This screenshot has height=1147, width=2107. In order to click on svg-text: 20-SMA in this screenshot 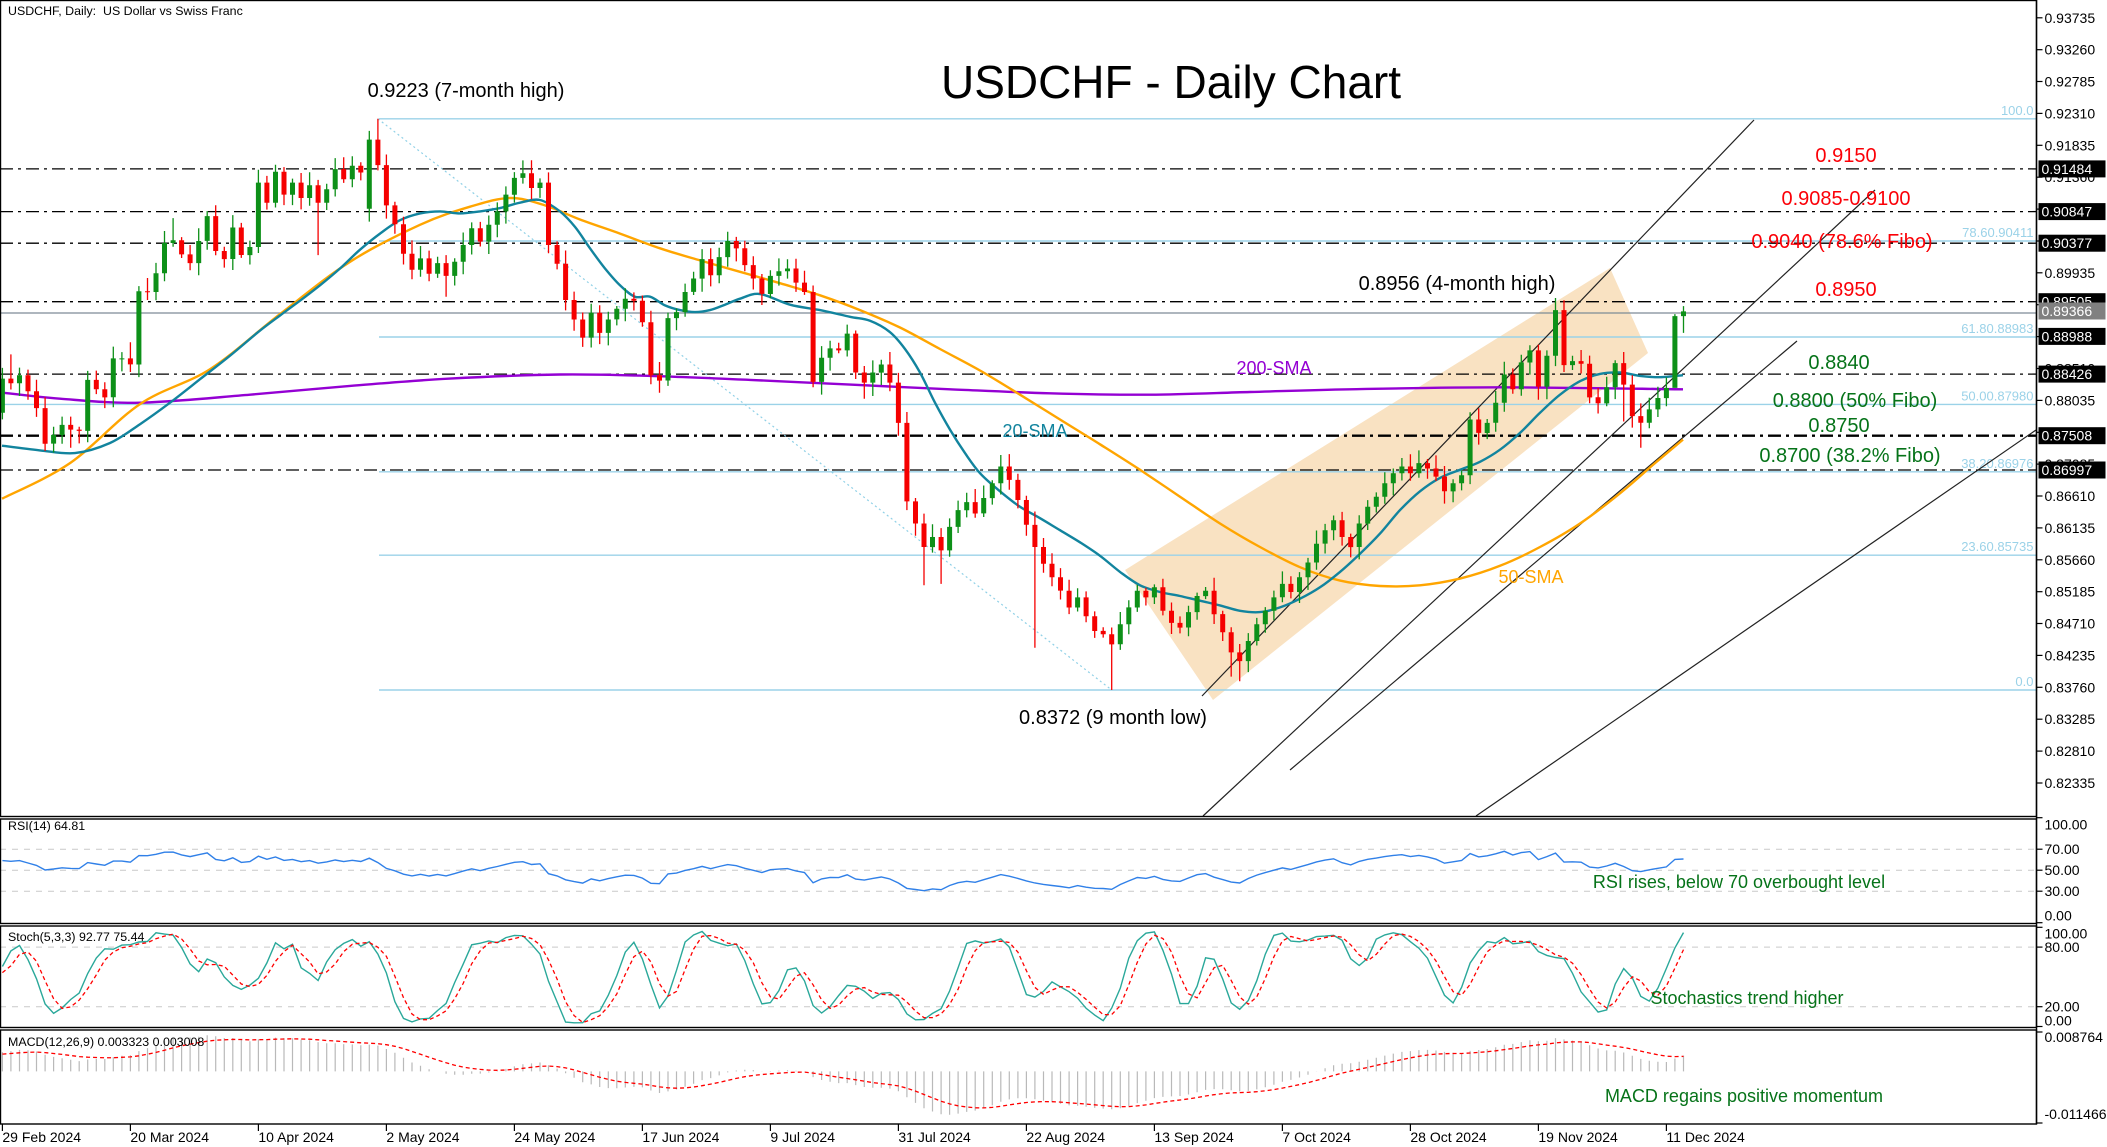, I will do `click(1034, 431)`.